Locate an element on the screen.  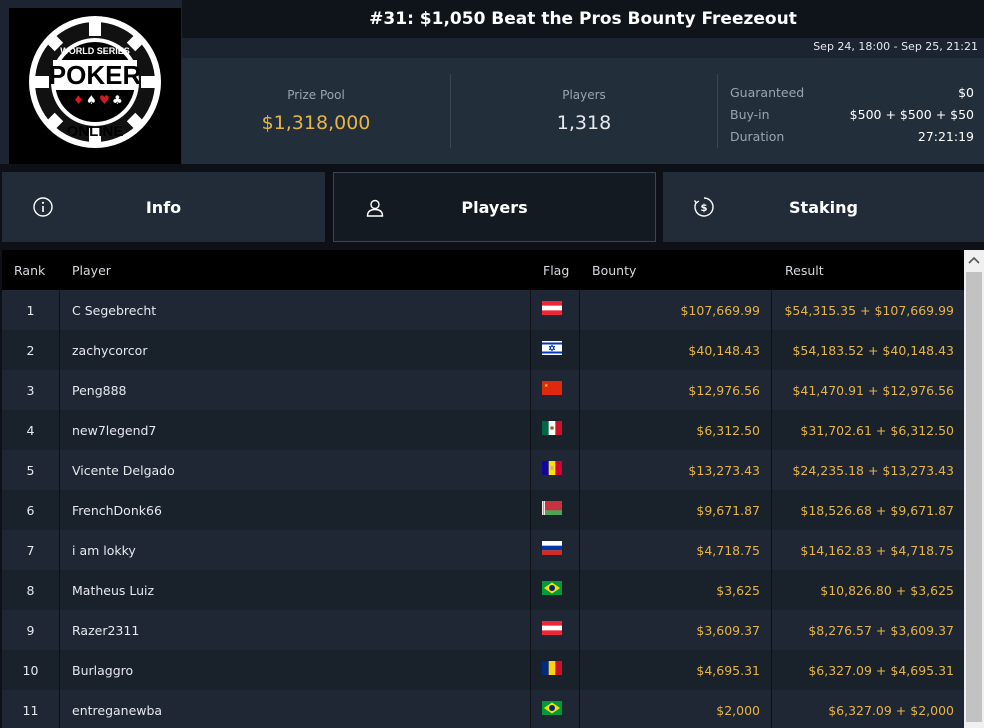
detail-value: $500 + $500 + $50 is located at coordinates (911, 114).